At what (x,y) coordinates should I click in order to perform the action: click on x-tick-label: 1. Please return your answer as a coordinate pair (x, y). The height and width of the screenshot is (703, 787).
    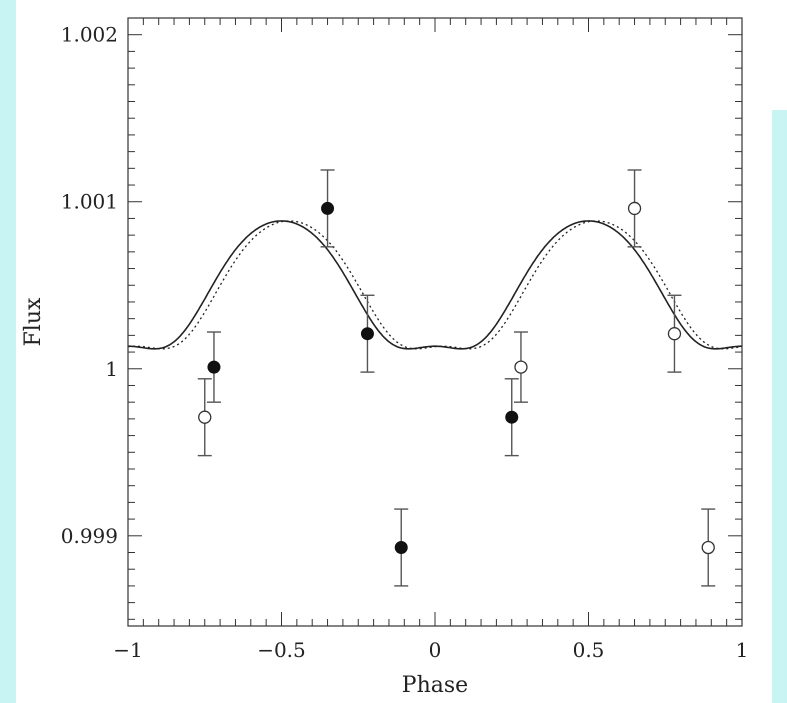
    Looking at the image, I should click on (742, 650).